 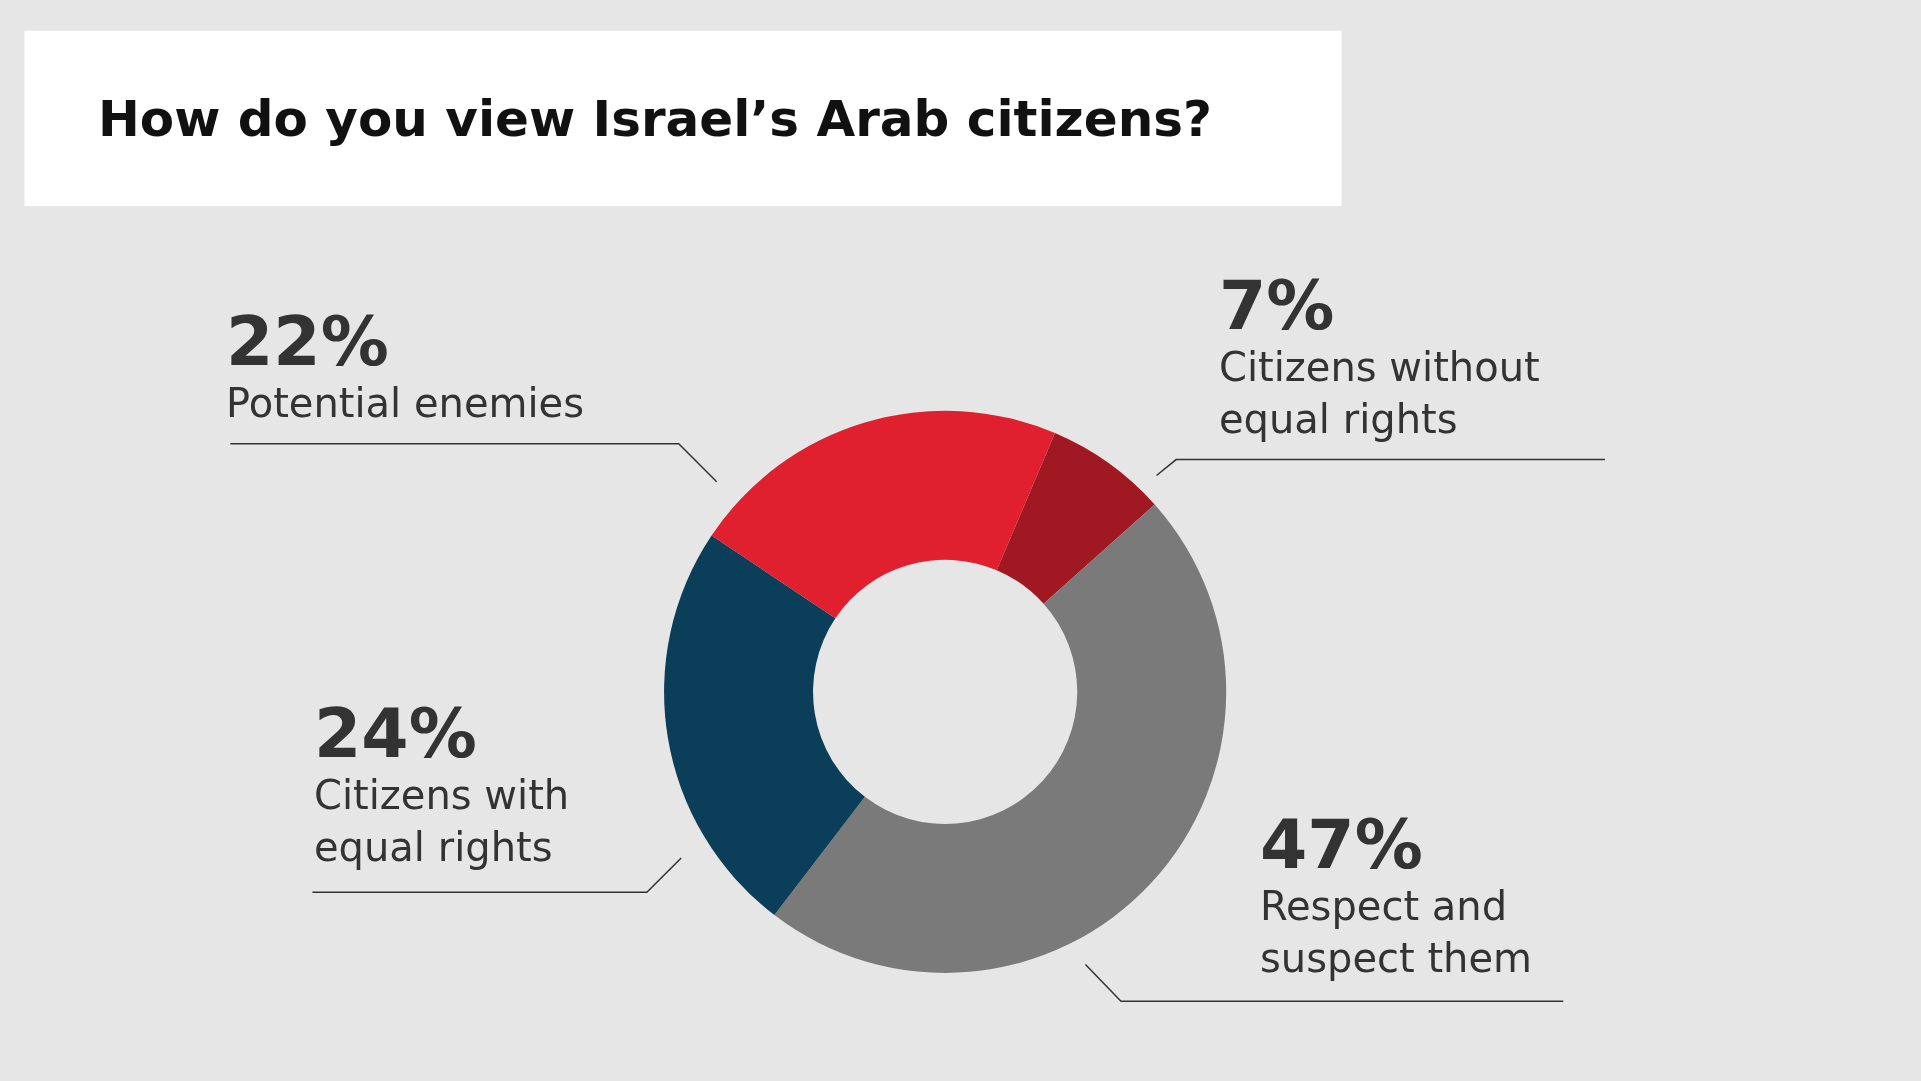 What do you see at coordinates (405, 403) in the screenshot?
I see `slice-label: Potential enemies` at bounding box center [405, 403].